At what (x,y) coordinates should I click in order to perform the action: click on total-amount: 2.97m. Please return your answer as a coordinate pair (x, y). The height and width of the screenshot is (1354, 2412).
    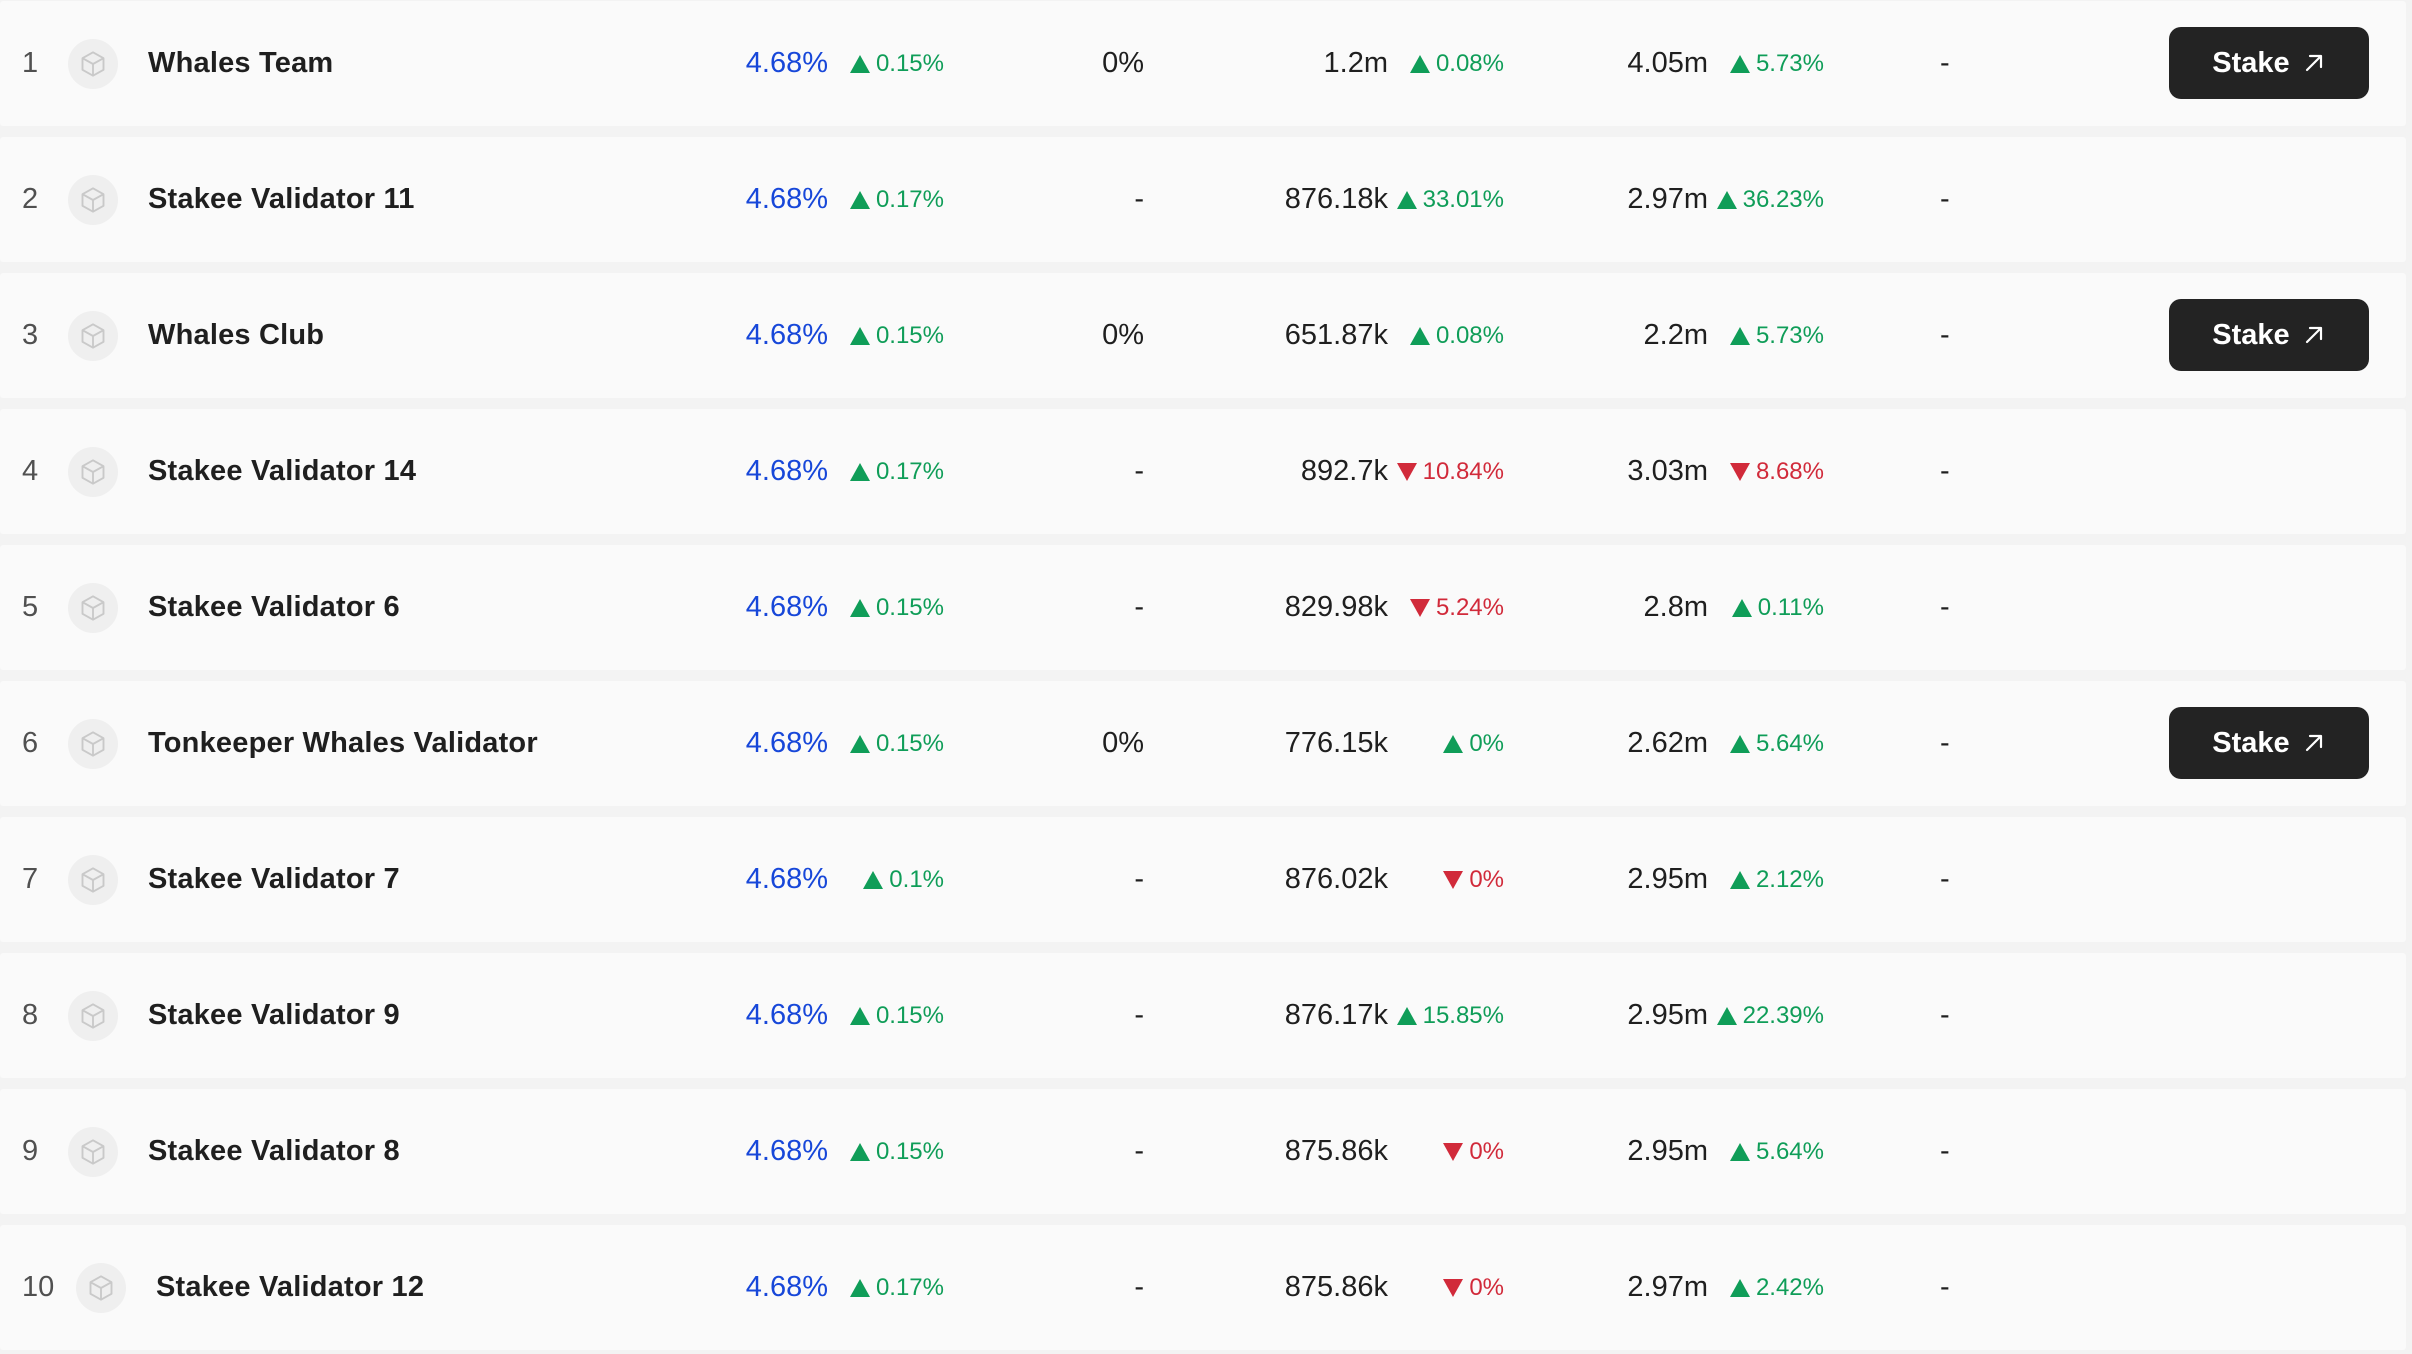
    Looking at the image, I should click on (1667, 1287).